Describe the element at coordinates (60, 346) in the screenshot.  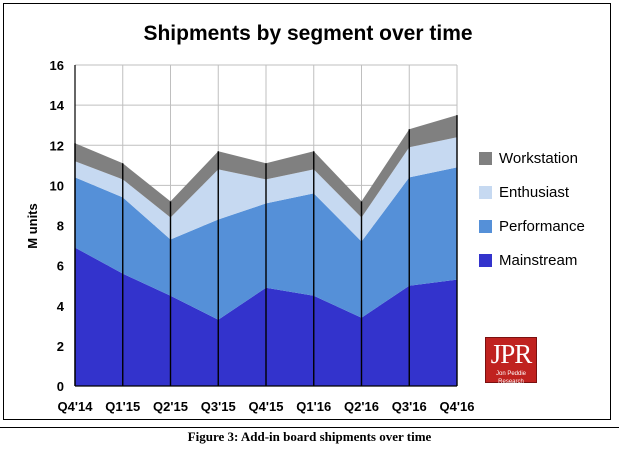
I see `y-tick-label: 2` at that location.